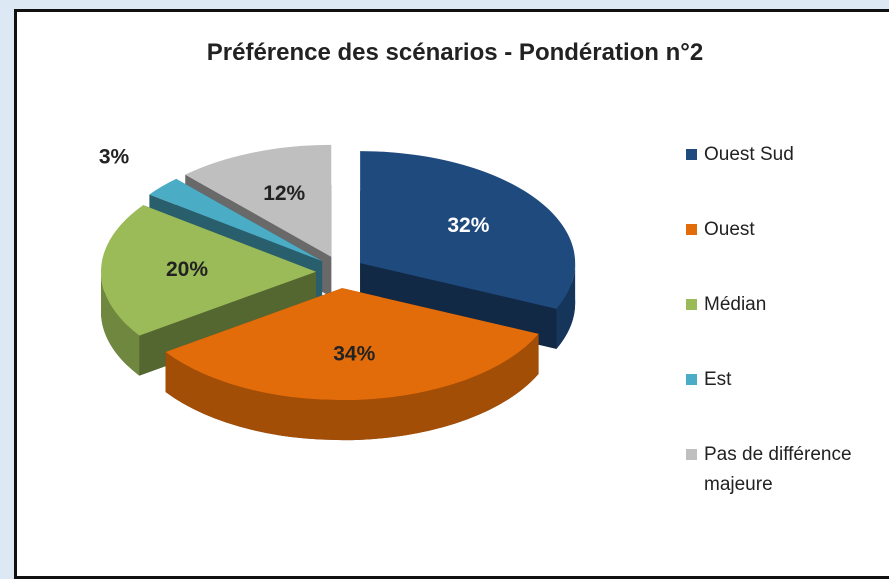 Image resolution: width=889 pixels, height=579 pixels. What do you see at coordinates (786, 177) in the screenshot?
I see `legend-item: Ouest Sud` at bounding box center [786, 177].